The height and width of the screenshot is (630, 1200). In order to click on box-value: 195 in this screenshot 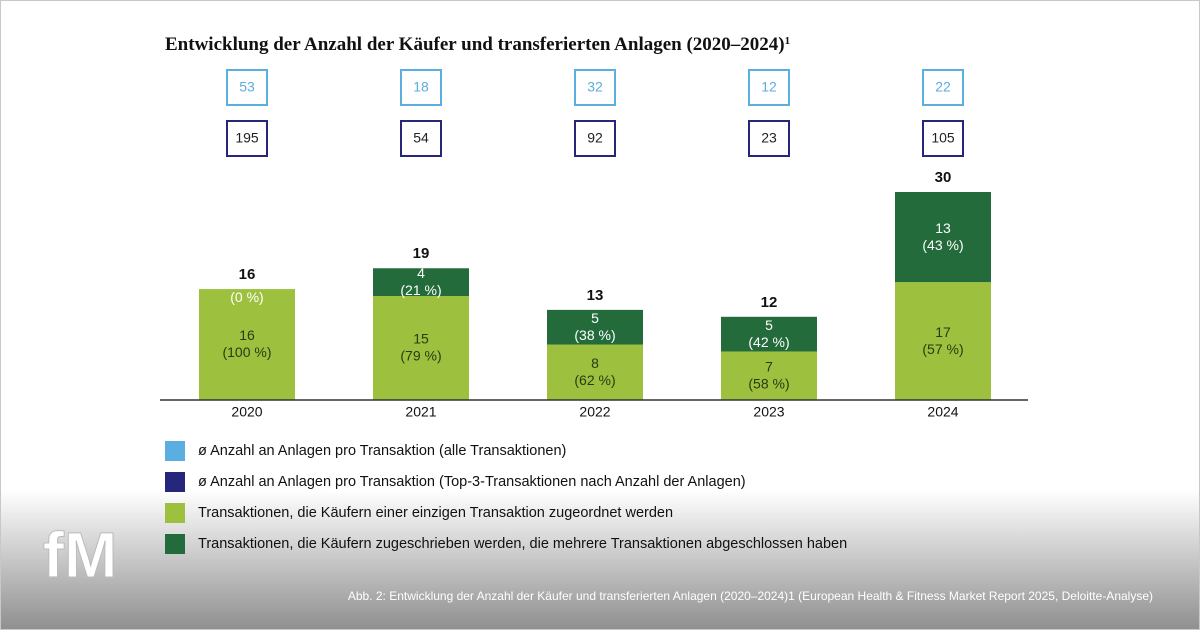, I will do `click(247, 138)`.